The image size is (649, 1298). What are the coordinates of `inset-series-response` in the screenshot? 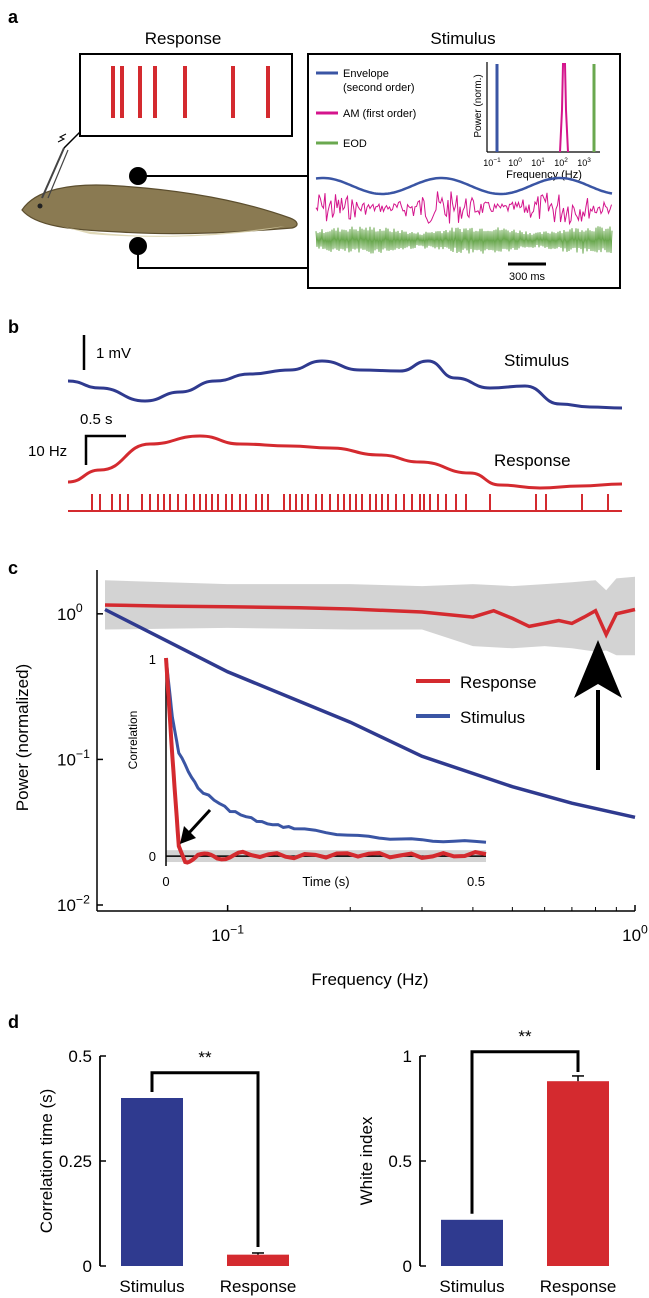 It's located at (325, 761).